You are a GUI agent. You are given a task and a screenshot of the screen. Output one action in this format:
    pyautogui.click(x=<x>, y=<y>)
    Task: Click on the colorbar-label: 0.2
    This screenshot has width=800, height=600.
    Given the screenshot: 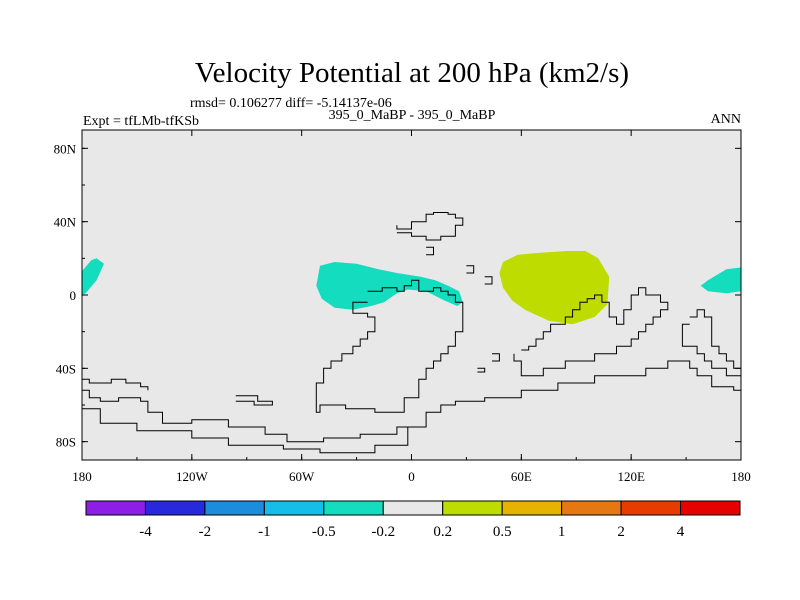 What is the action you would take?
    pyautogui.click(x=442, y=532)
    